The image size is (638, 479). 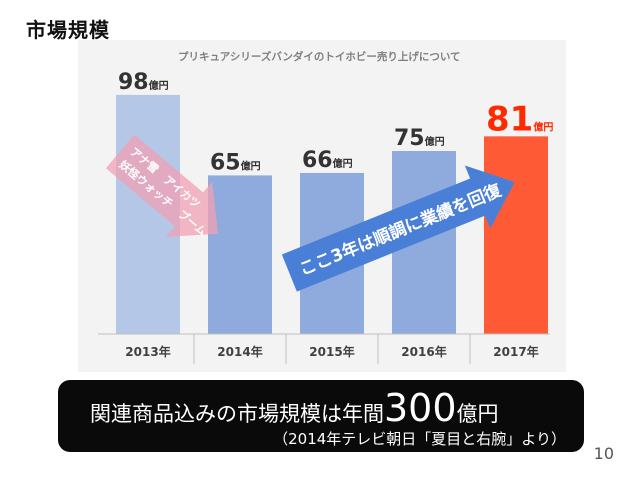 I want to click on category-label-2013年: 2013年, so click(x=147, y=351).